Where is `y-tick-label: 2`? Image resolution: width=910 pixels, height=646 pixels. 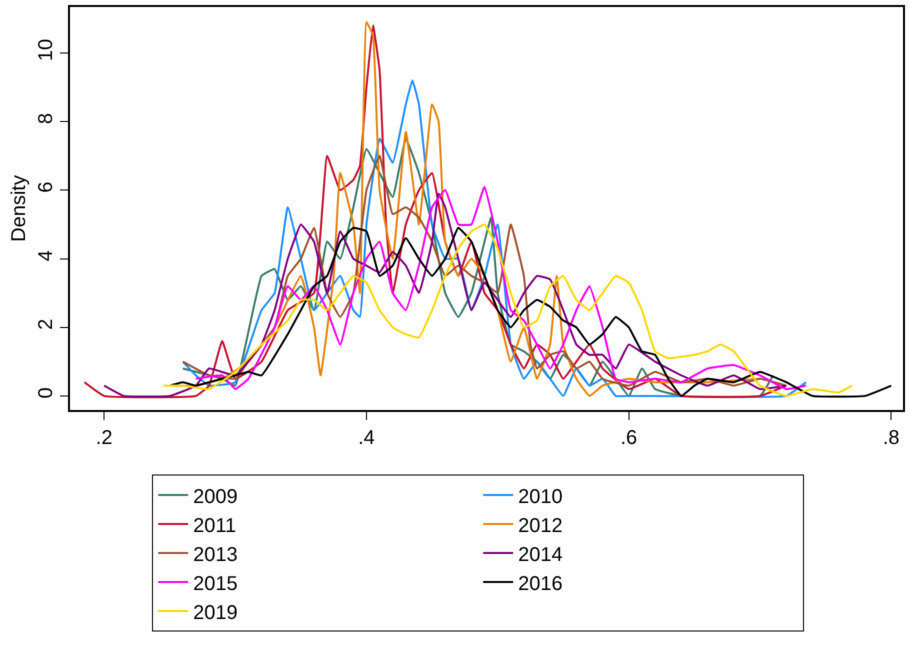
y-tick-label: 2 is located at coordinates (46, 324).